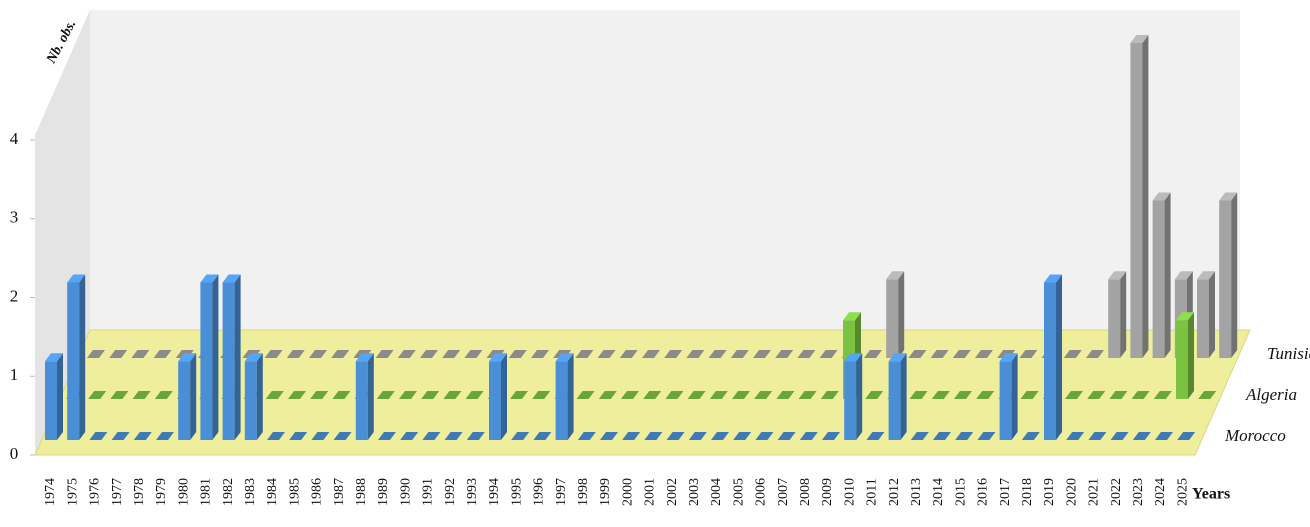 Image resolution: width=1310 pixels, height=527 pixels. I want to click on x-tick-label: 2009, so click(827, 492).